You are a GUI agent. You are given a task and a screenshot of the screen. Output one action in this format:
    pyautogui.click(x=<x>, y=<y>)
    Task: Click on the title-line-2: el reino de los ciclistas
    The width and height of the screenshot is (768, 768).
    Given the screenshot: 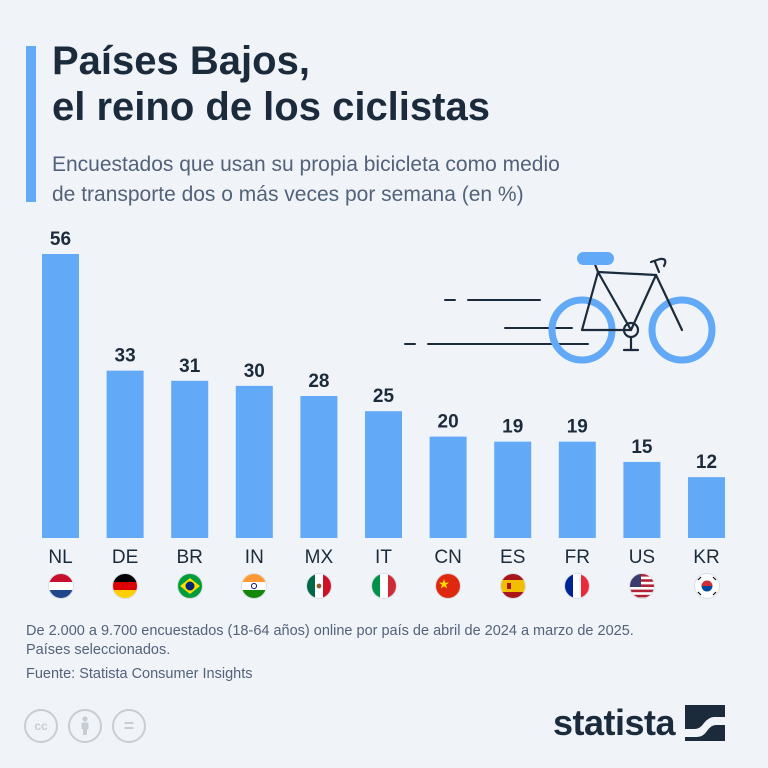 What is the action you would take?
    pyautogui.click(x=271, y=107)
    